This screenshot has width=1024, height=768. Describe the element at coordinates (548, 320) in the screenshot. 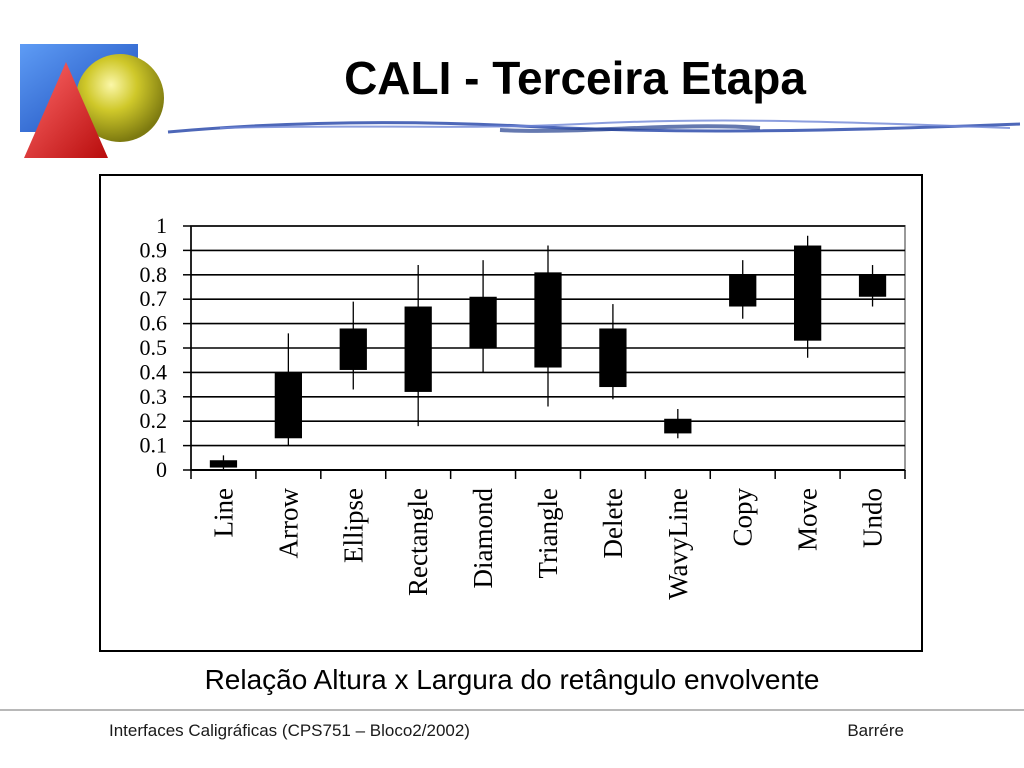

I see `box-triangle` at that location.